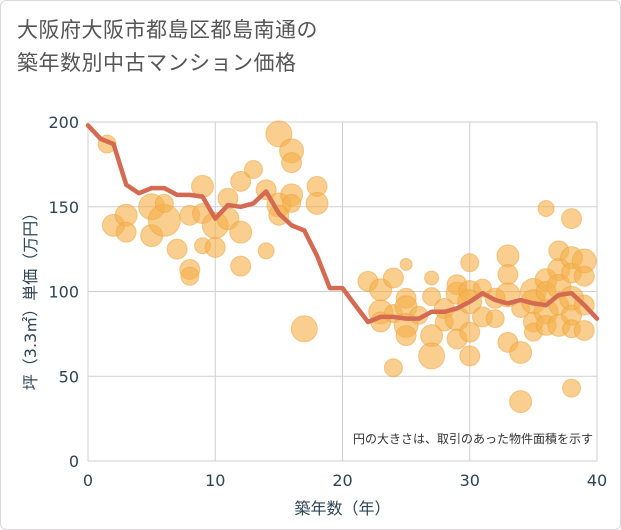  Describe the element at coordinates (167, 30) in the screenshot. I see `chart-title-line-1: 大阪府大阪市都島区都島南通の` at that location.